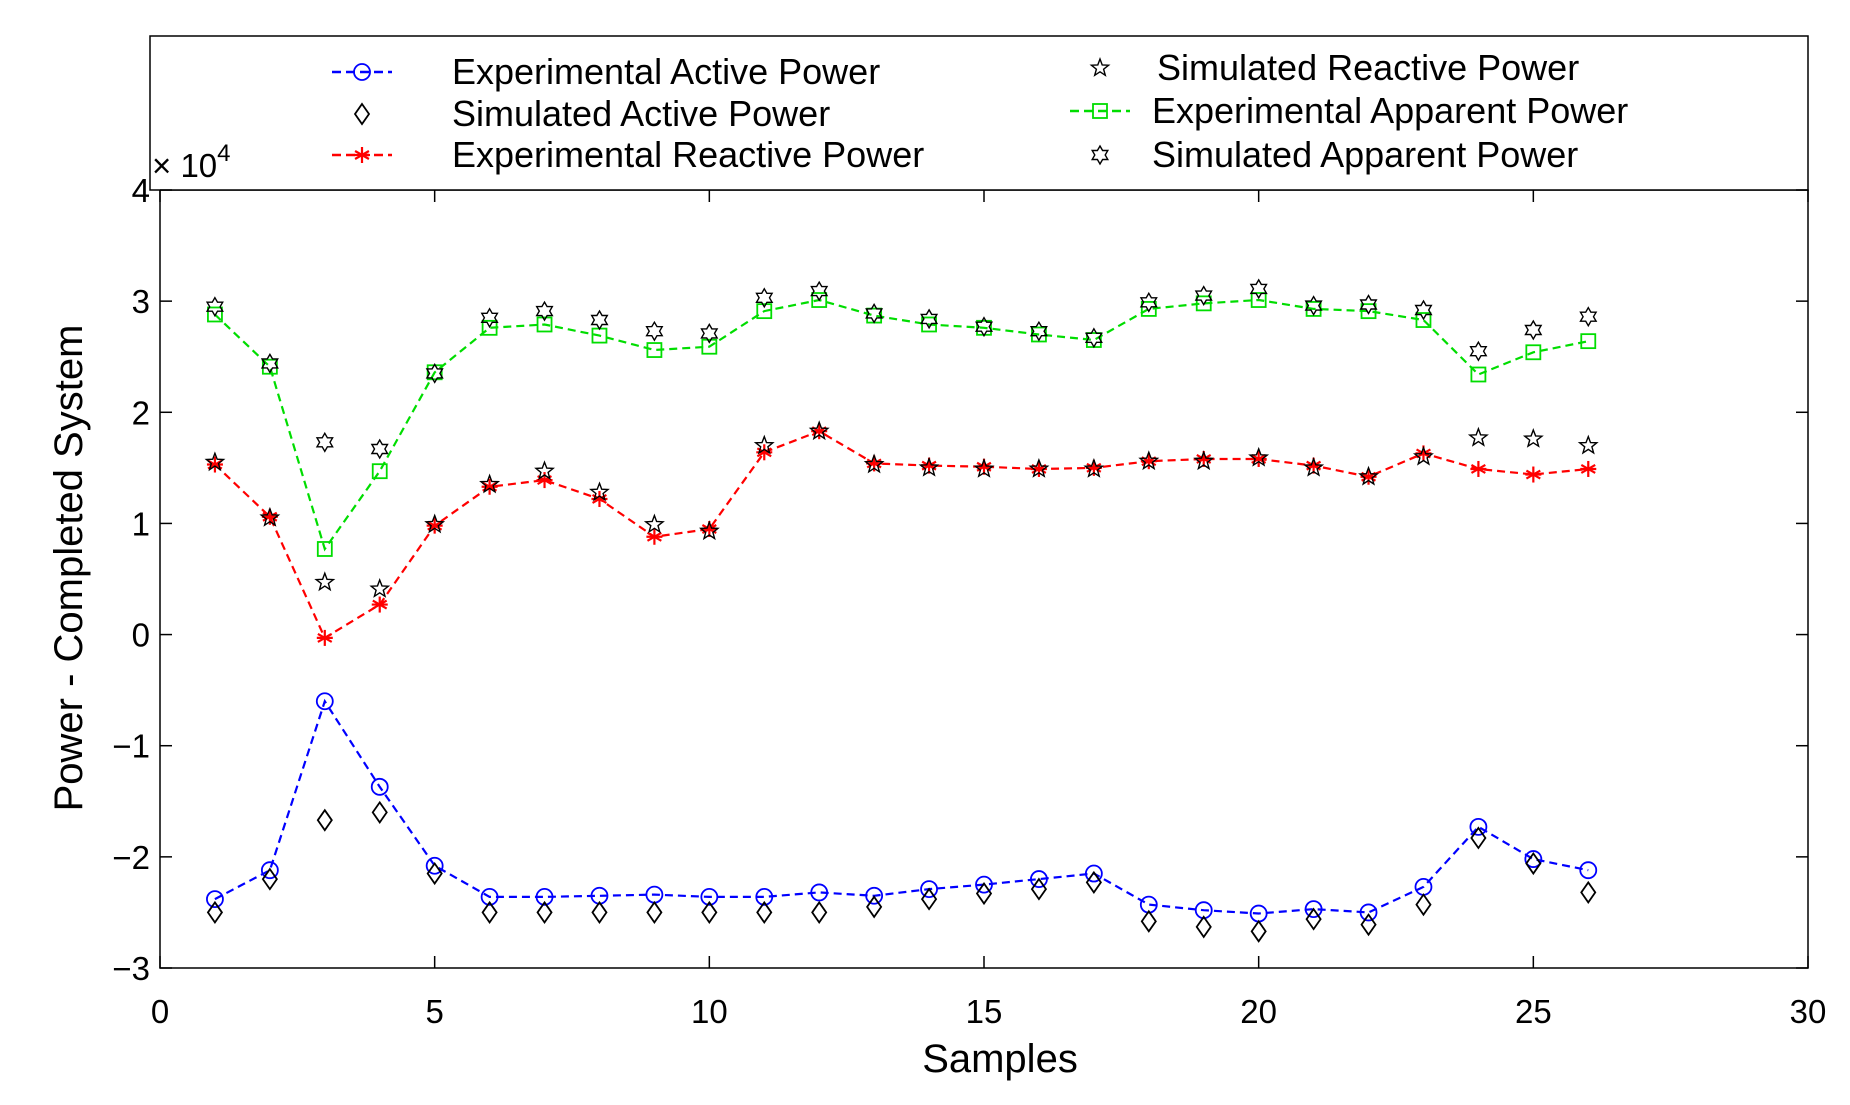 The width and height of the screenshot is (1850, 1105). I want to click on y-axis-exponent: × 10⁴, so click(191, 162).